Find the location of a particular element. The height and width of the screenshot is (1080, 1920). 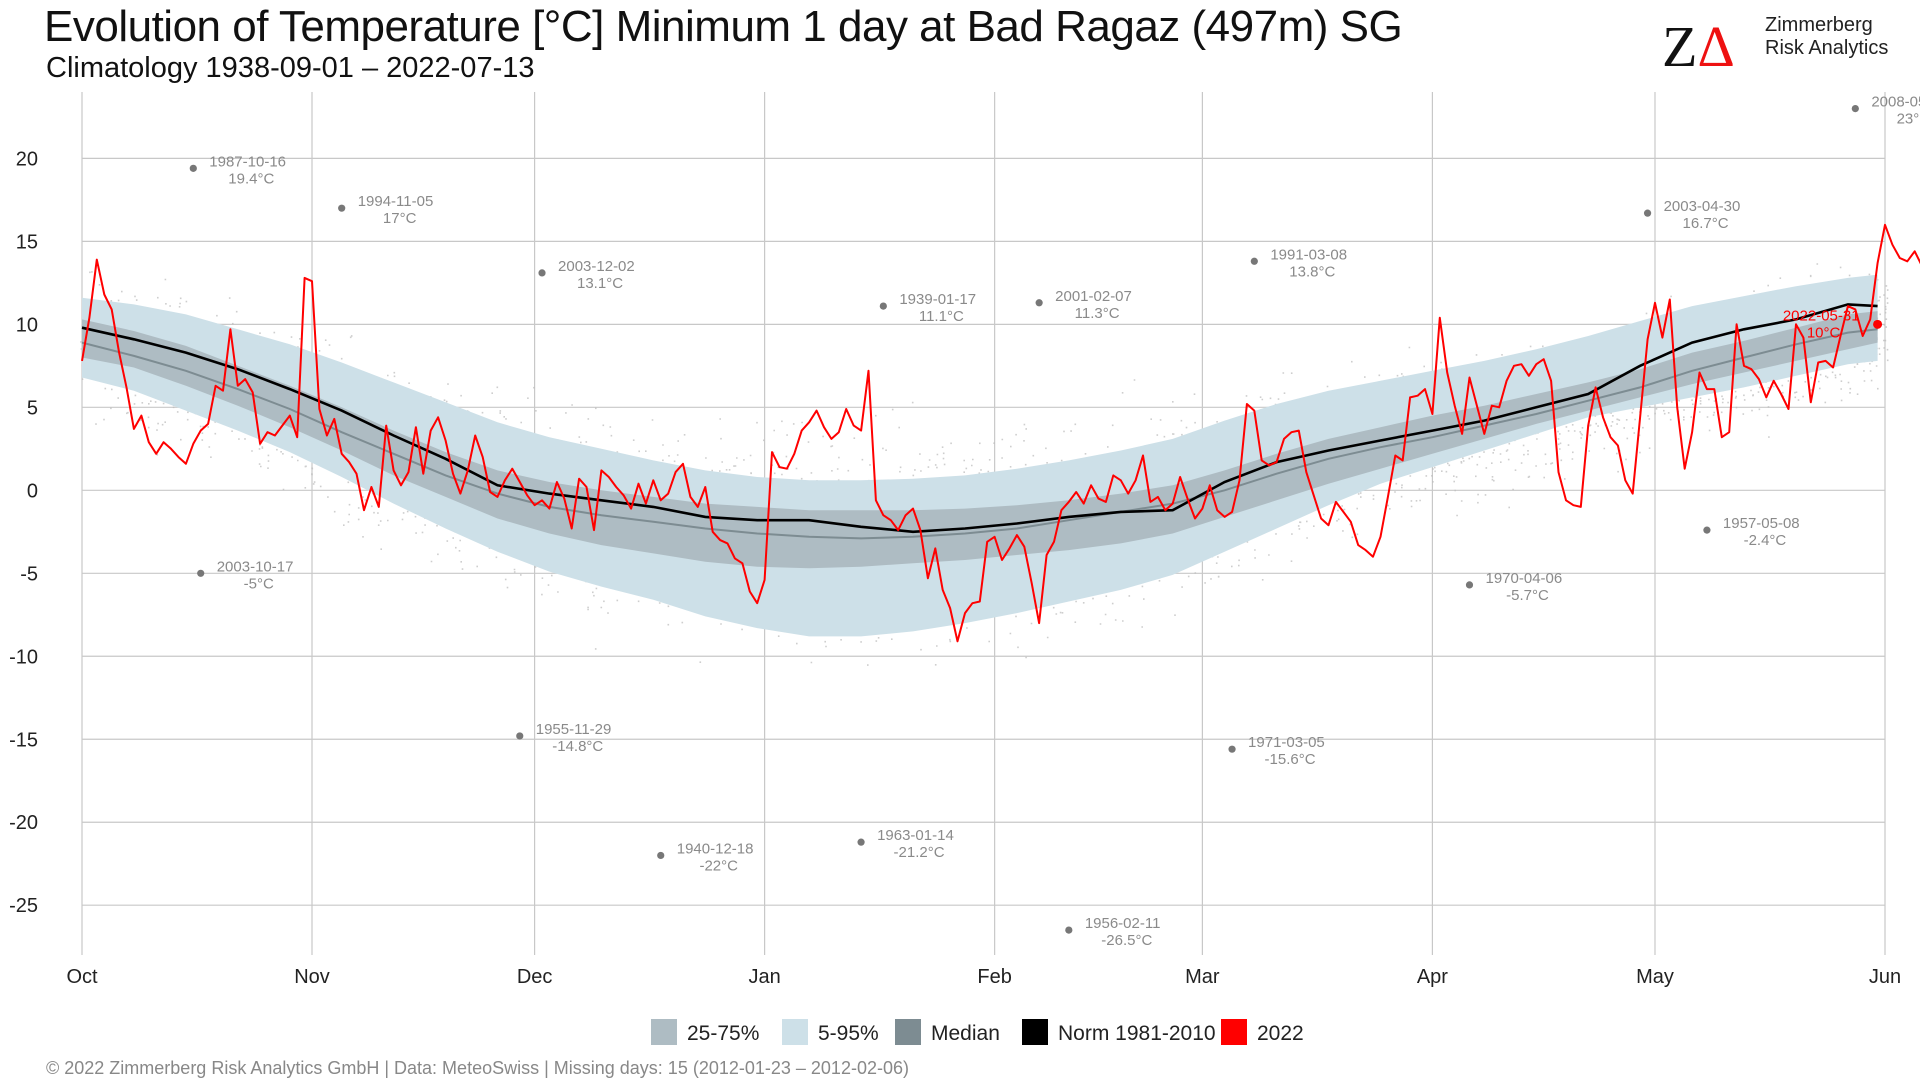

record-value: -15.6°C is located at coordinates (1290, 759).